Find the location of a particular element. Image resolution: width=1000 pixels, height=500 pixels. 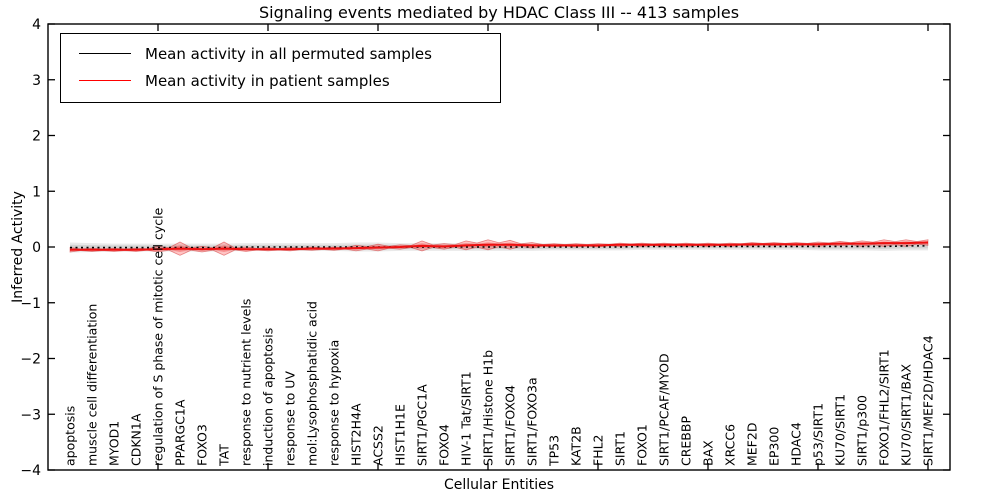

permuted-mean-line is located at coordinates (499, 247).